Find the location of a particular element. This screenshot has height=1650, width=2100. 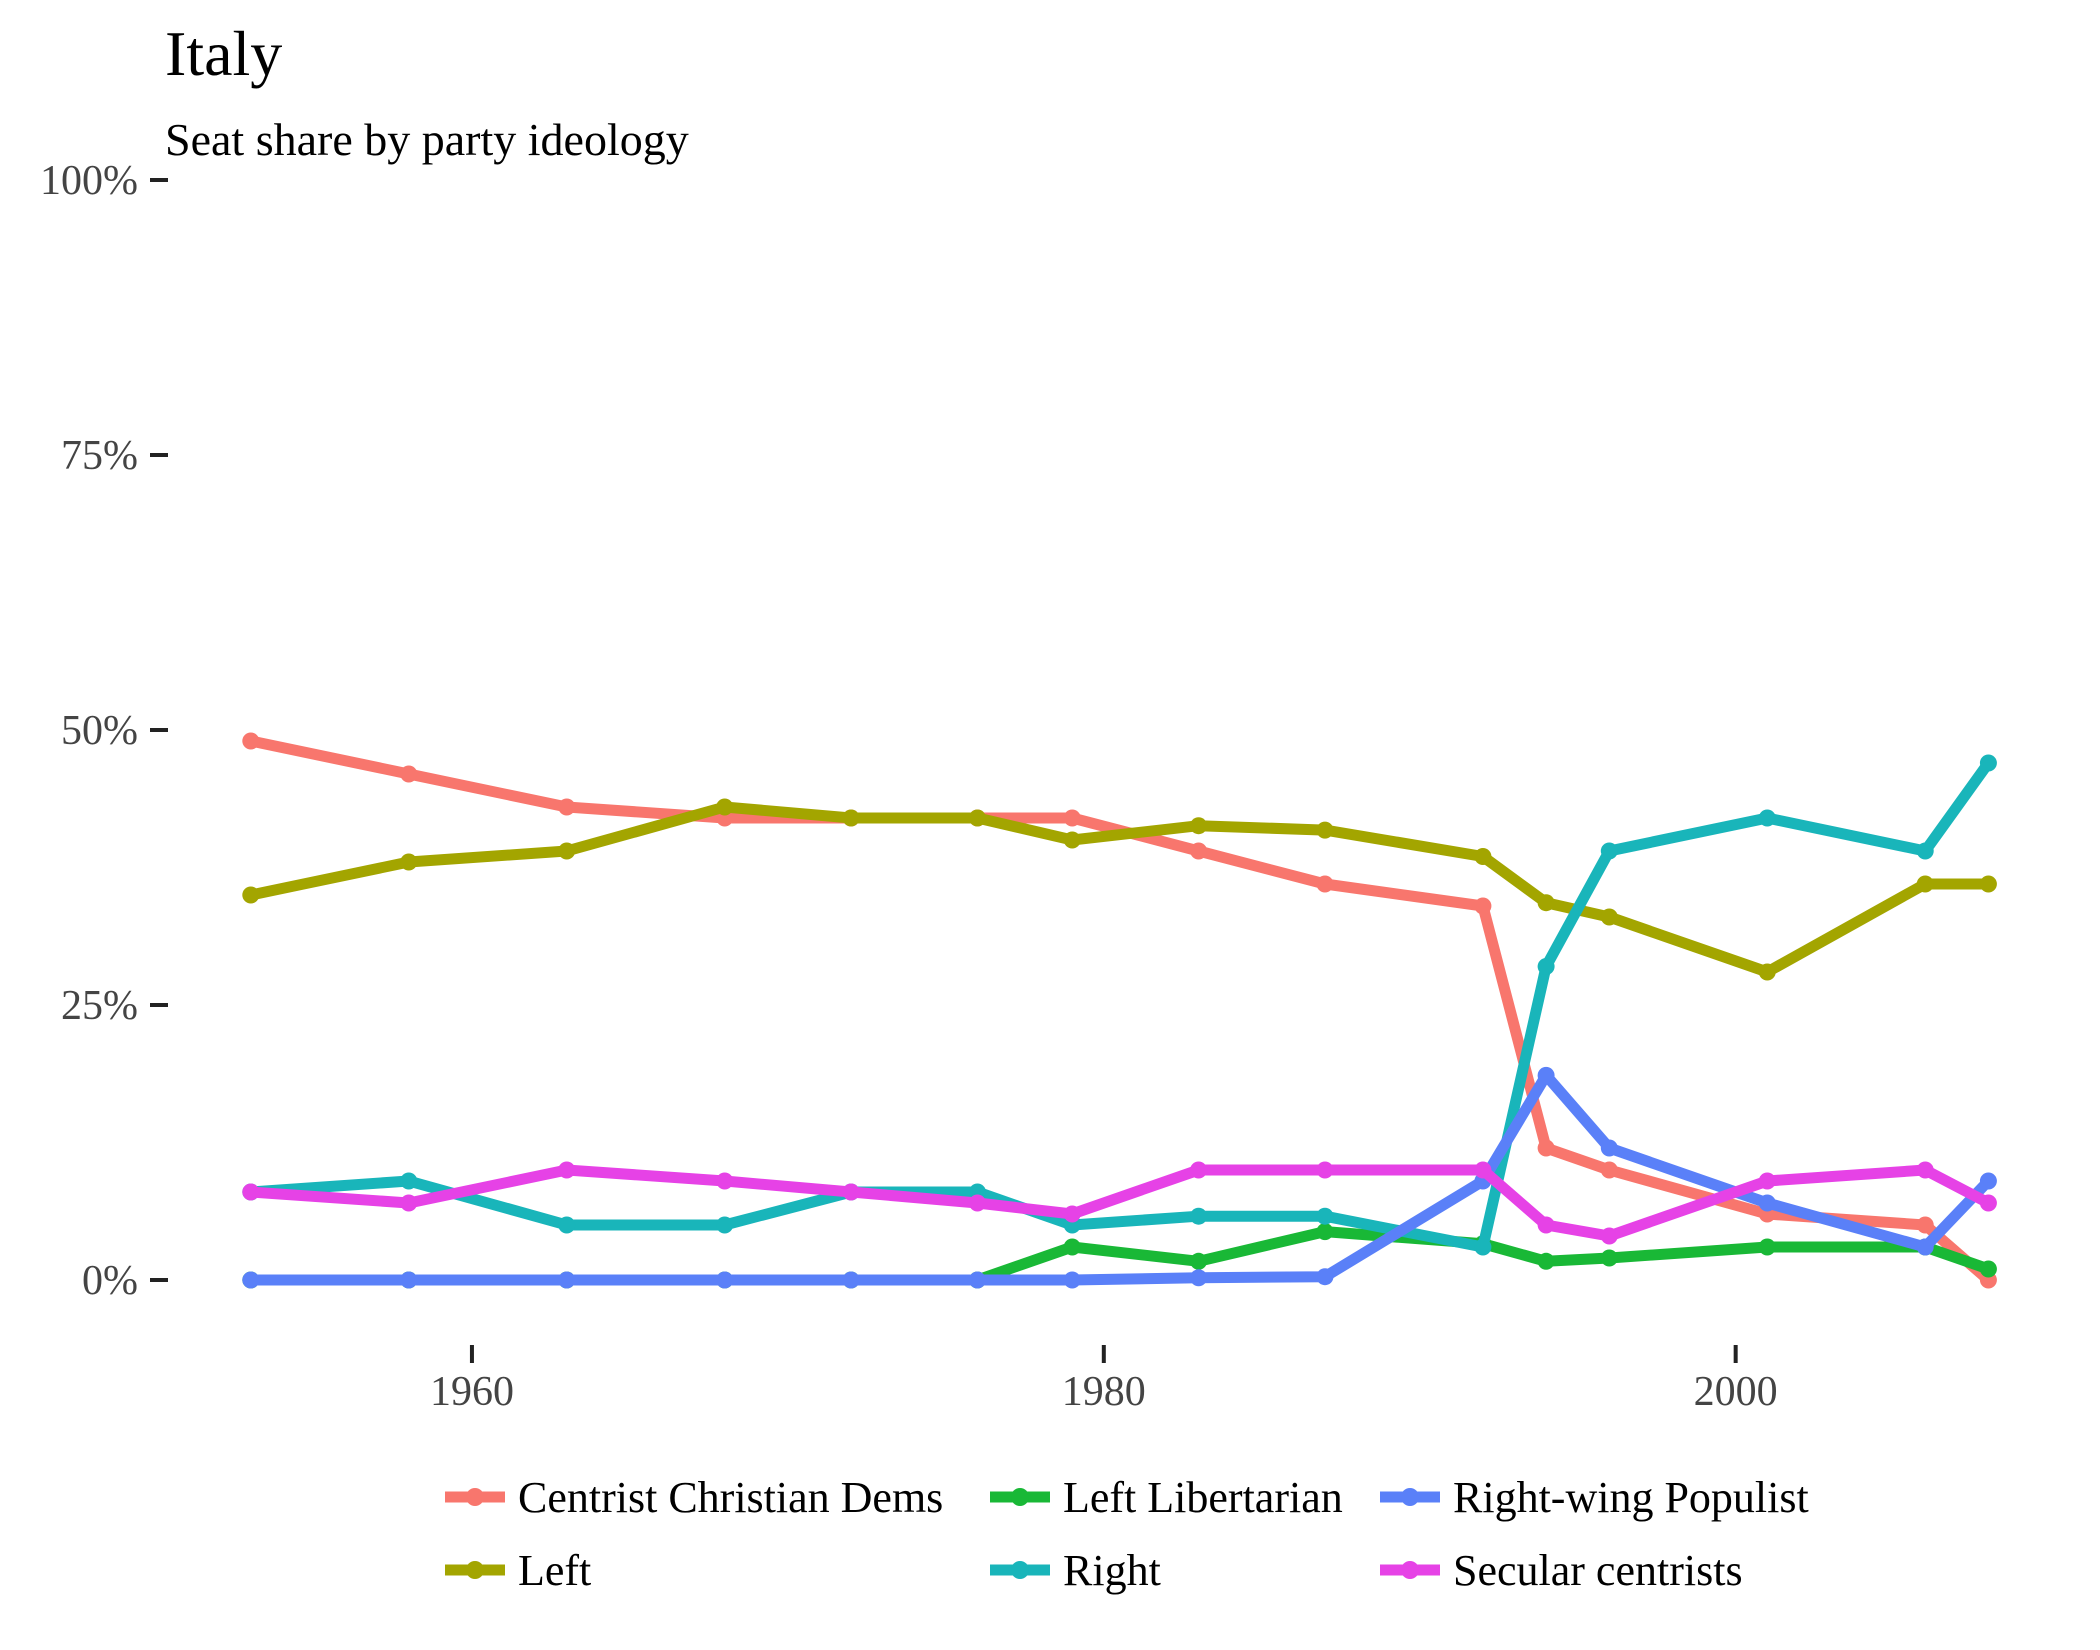

y-tick-label: 100% is located at coordinates (89, 181).